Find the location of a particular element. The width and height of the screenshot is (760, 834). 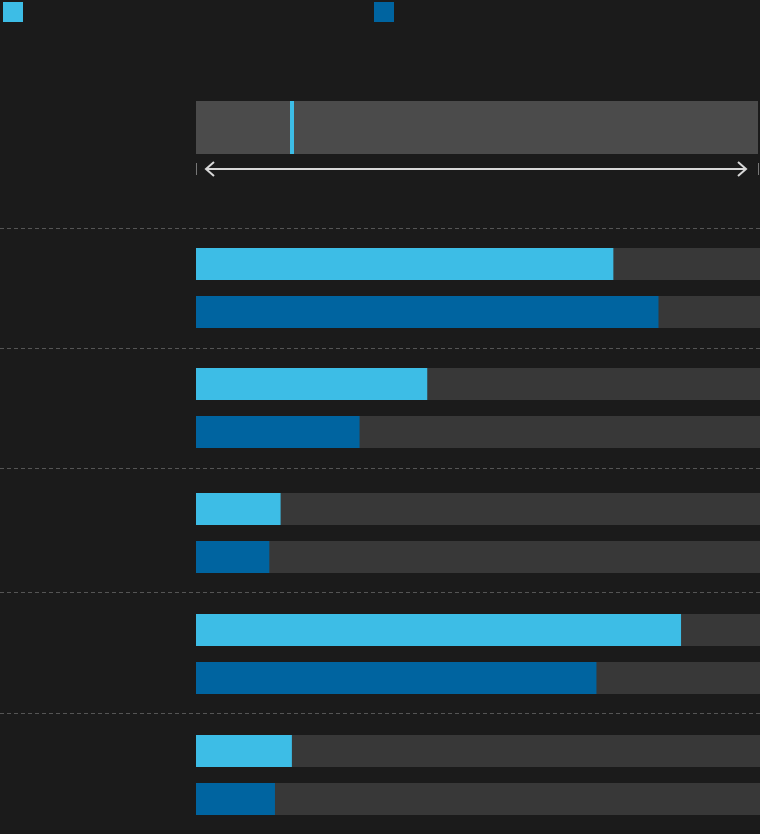

range-overview-track is located at coordinates (477, 127).